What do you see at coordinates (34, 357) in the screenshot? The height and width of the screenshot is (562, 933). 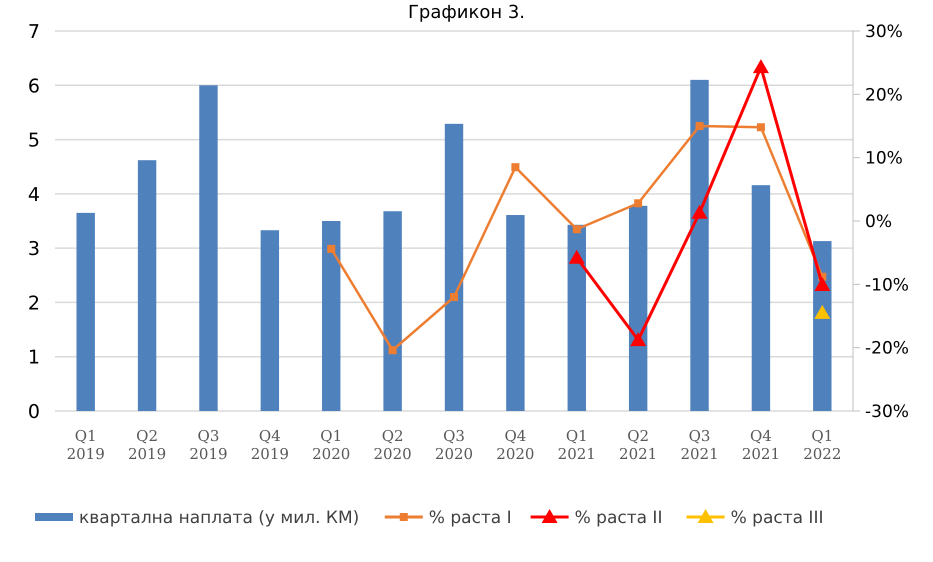 I see `y-tick-label: 1` at bounding box center [34, 357].